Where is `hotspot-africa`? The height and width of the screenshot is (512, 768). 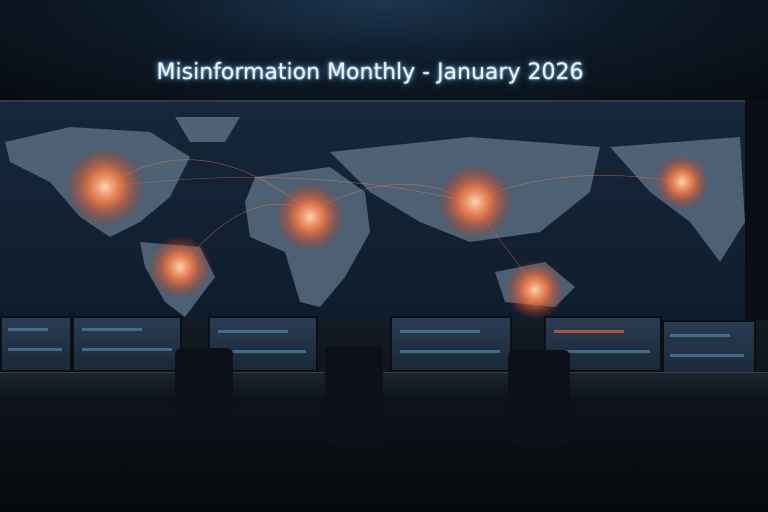
hotspot-africa is located at coordinates (310, 217).